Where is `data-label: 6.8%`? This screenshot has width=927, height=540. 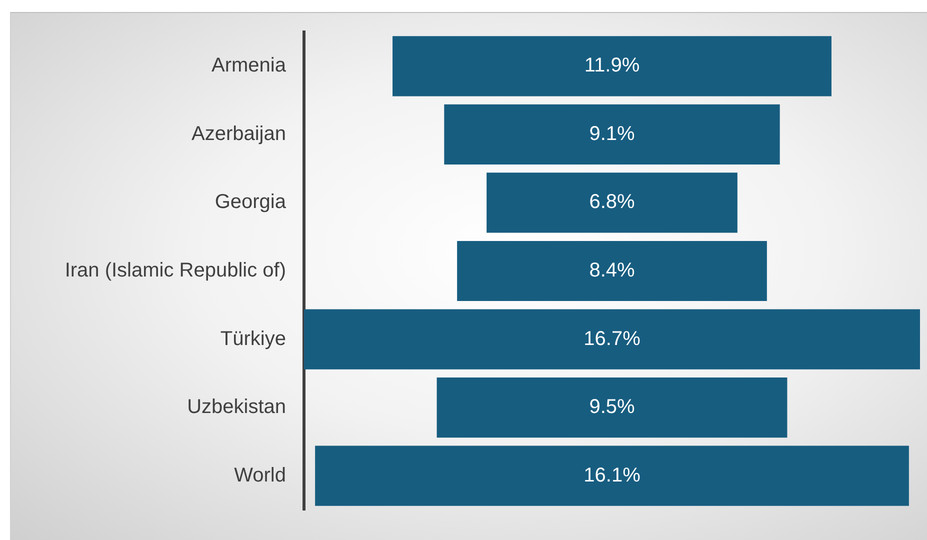
data-label: 6.8% is located at coordinates (612, 202).